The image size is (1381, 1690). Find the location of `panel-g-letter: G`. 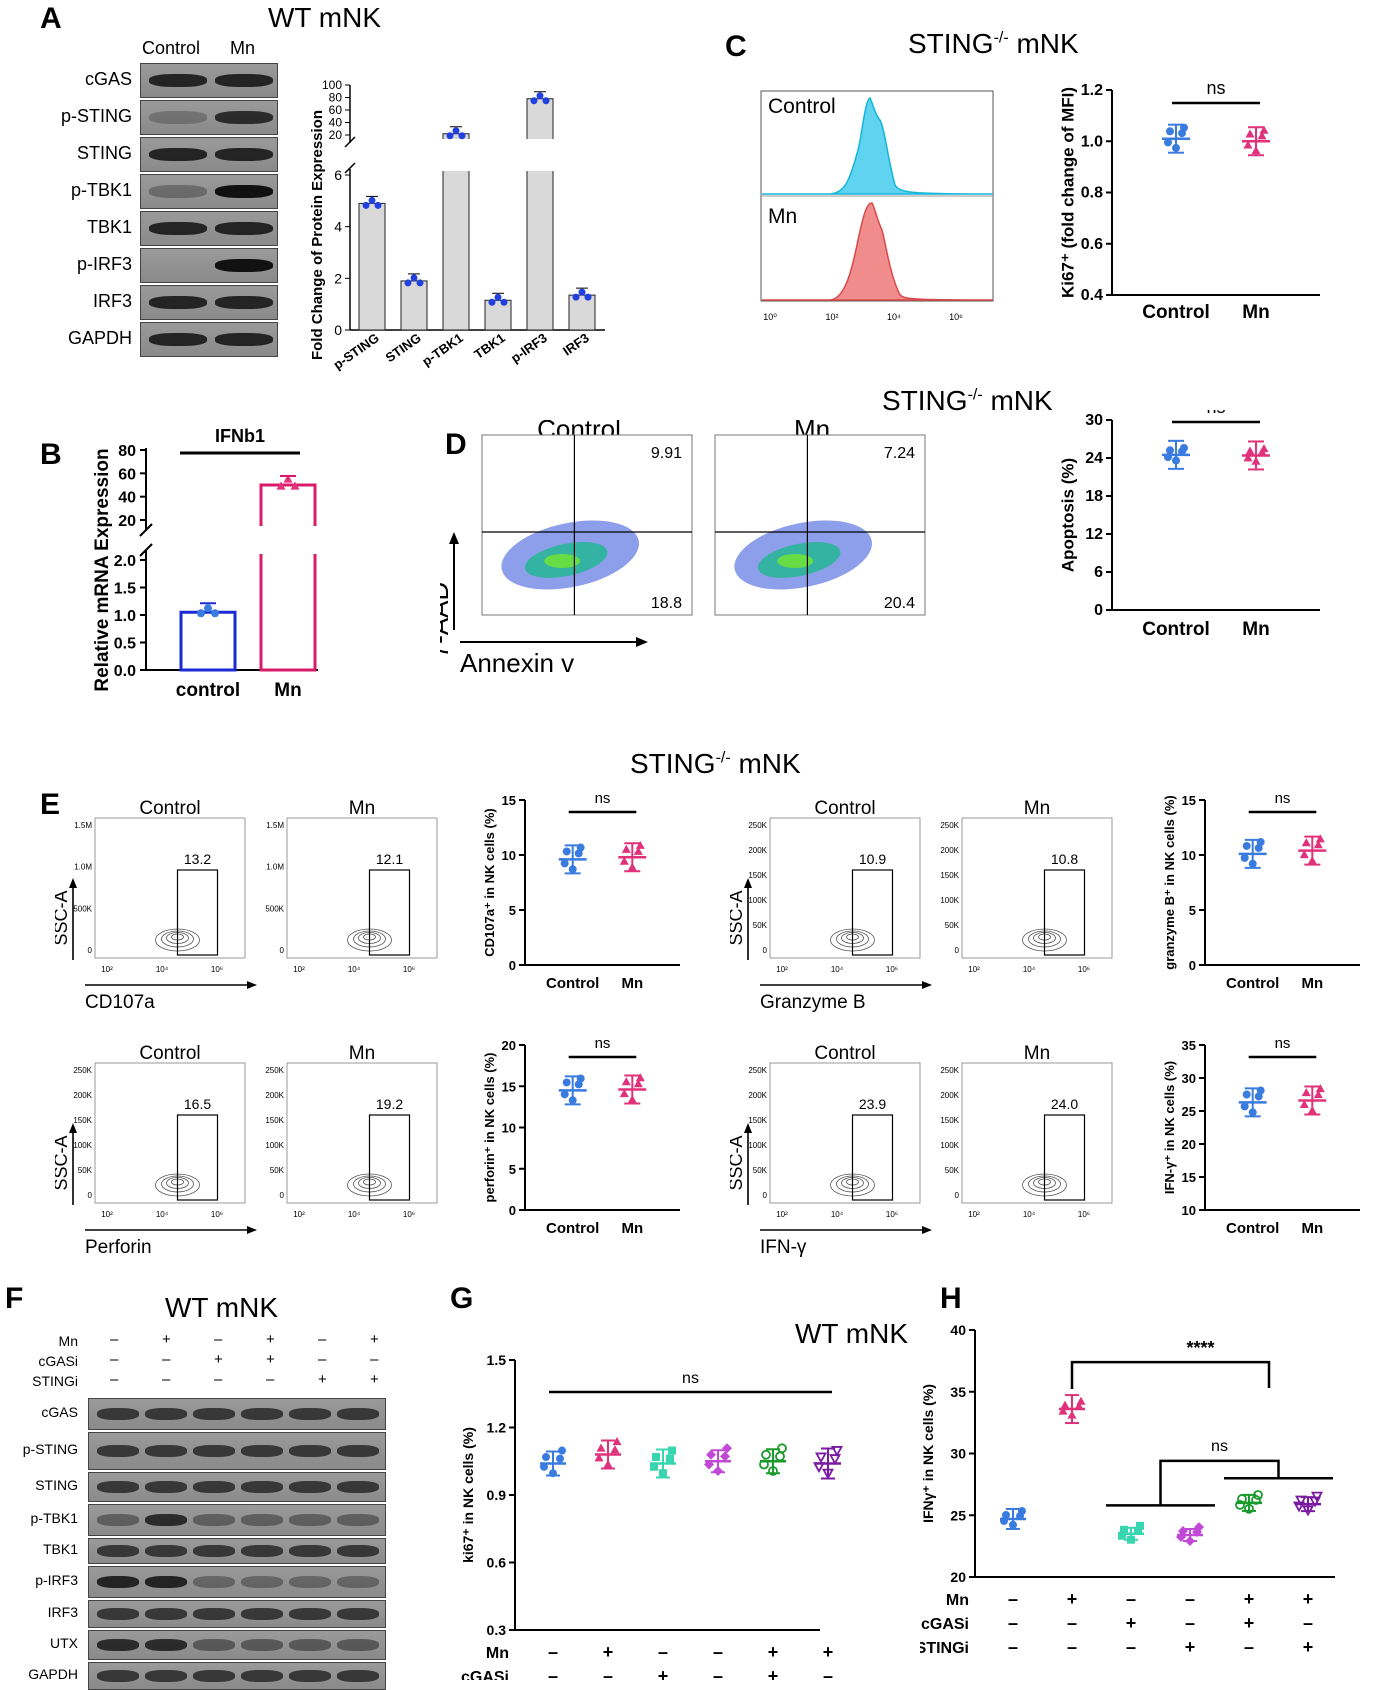

panel-g-letter: G is located at coordinates (462, 1298).